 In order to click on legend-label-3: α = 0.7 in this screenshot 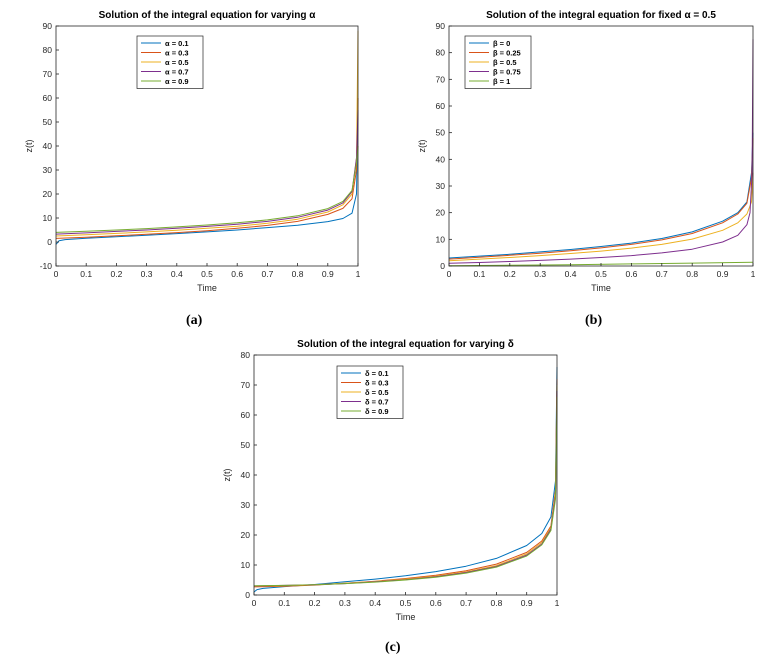, I will do `click(177, 72)`.